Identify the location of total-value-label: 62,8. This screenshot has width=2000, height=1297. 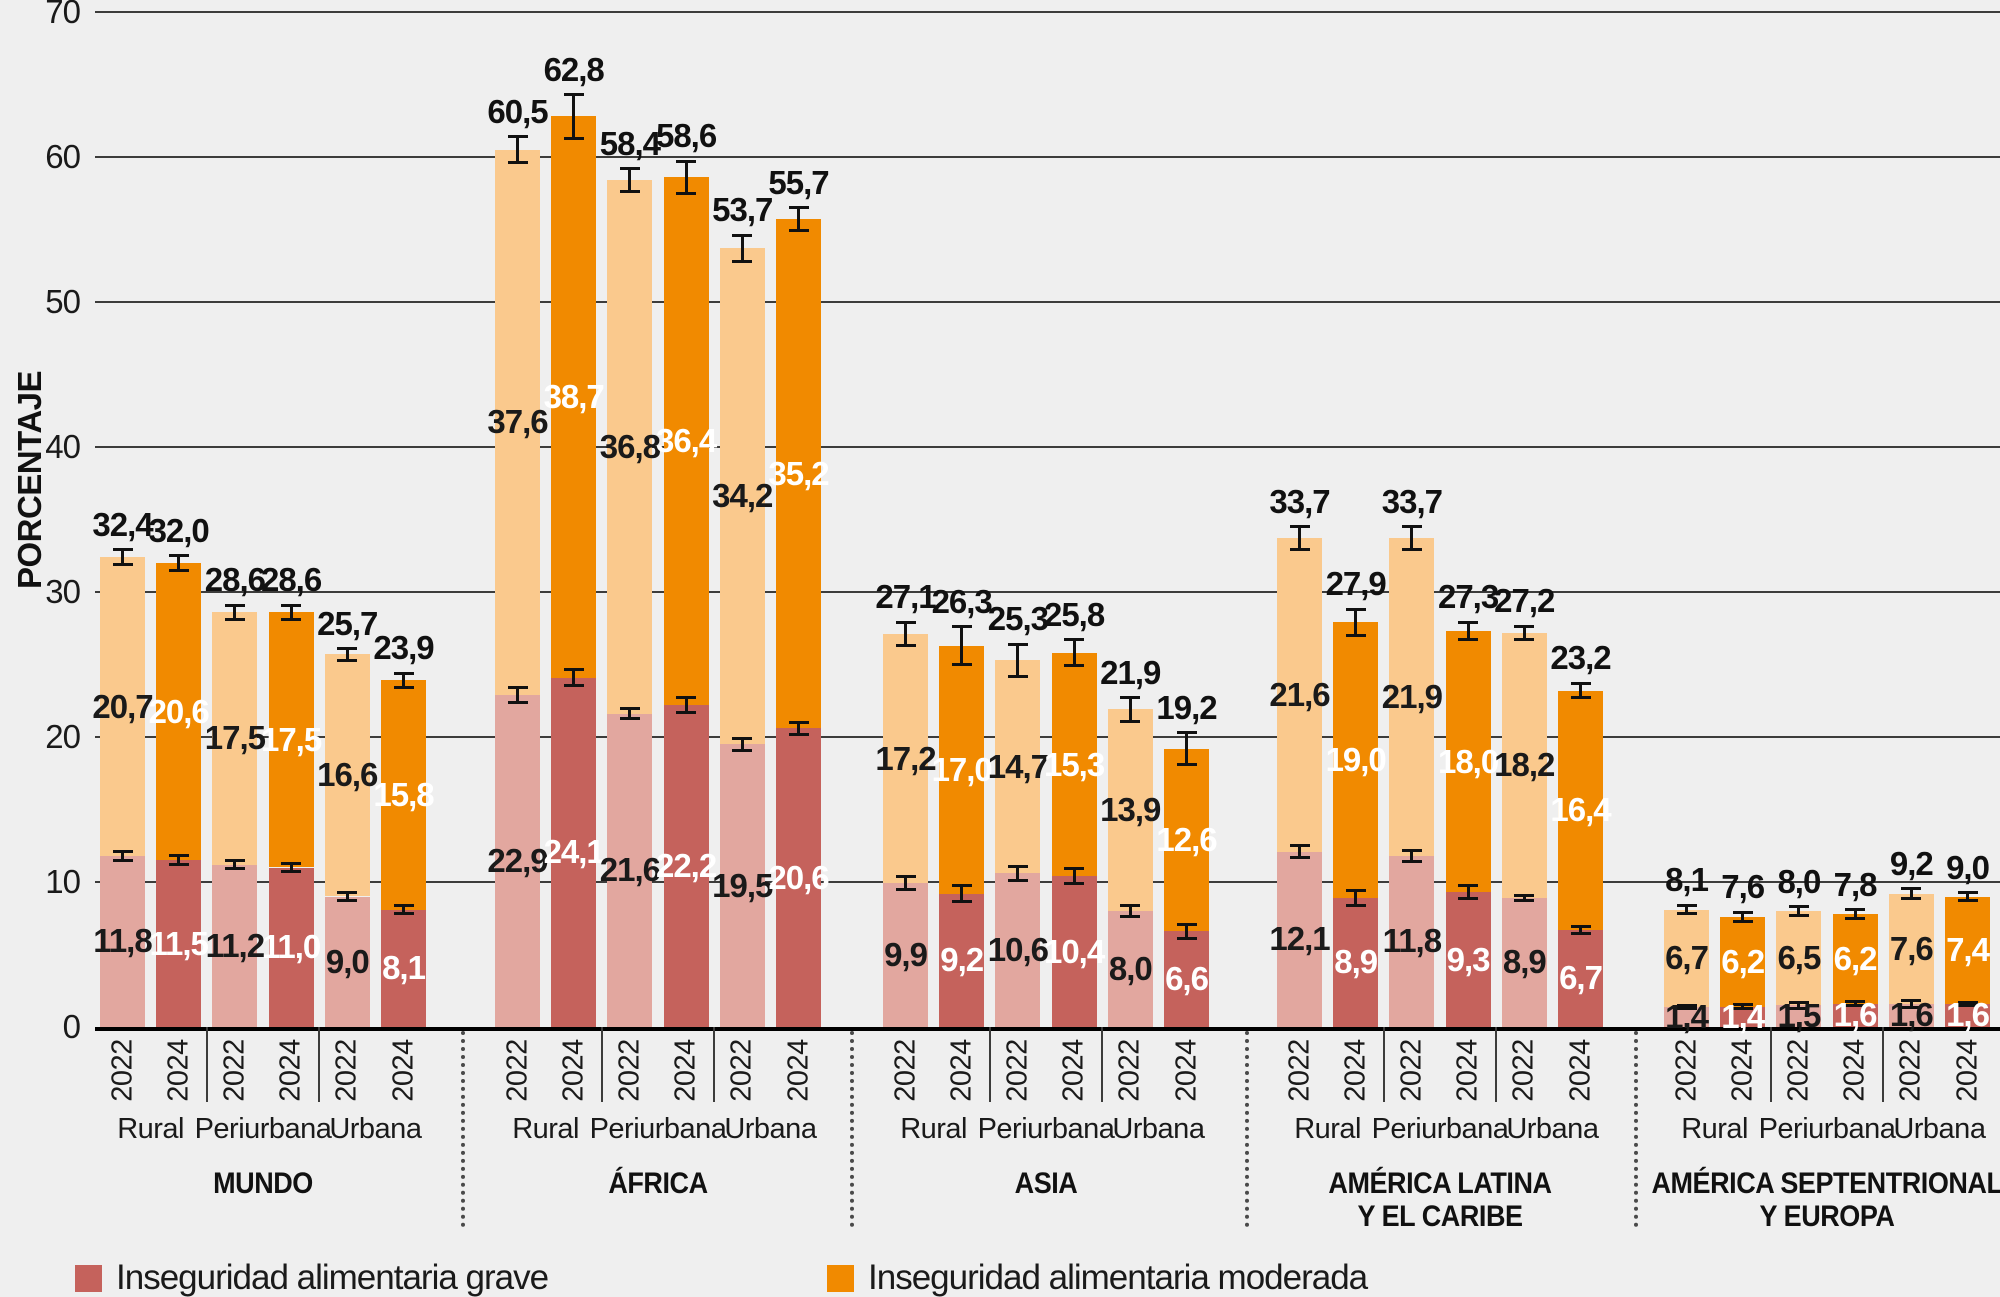
(574, 69).